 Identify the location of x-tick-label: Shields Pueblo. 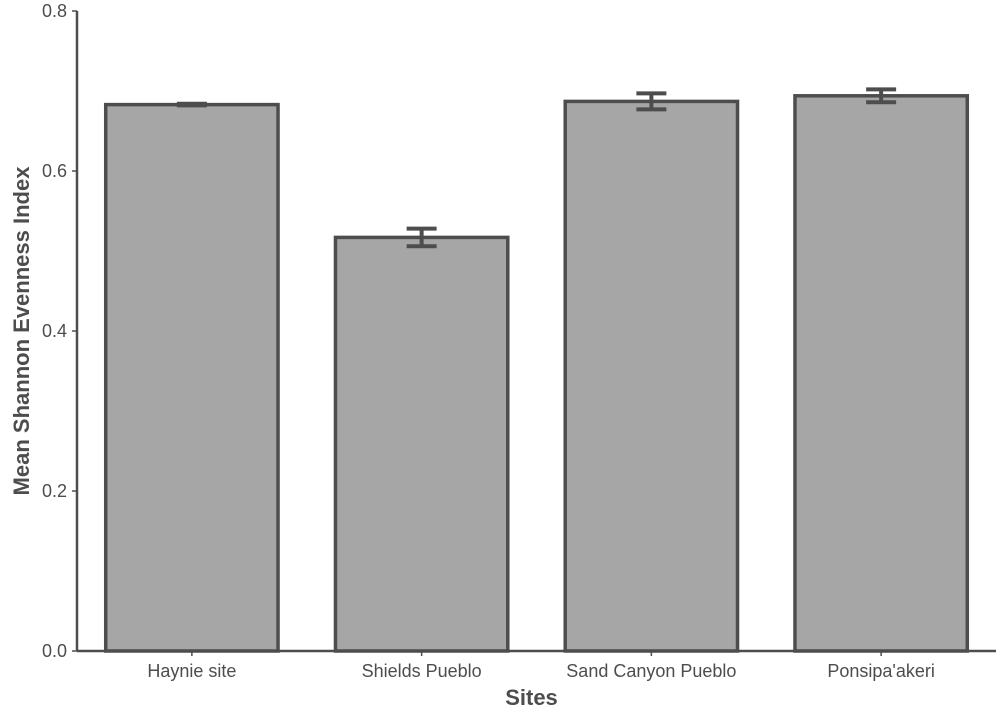
(422, 671).